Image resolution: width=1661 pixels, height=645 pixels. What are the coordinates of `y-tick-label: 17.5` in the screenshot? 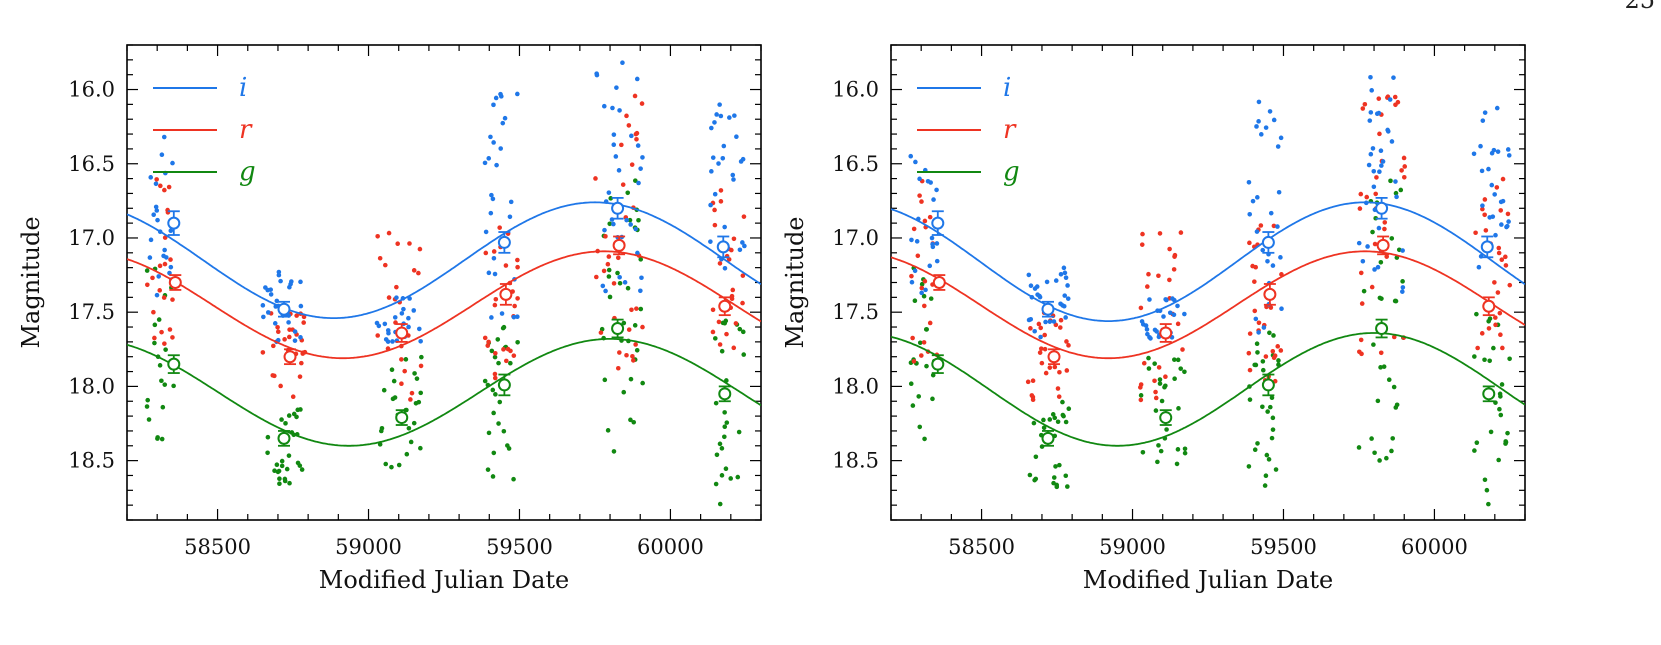 It's located at (91, 312).